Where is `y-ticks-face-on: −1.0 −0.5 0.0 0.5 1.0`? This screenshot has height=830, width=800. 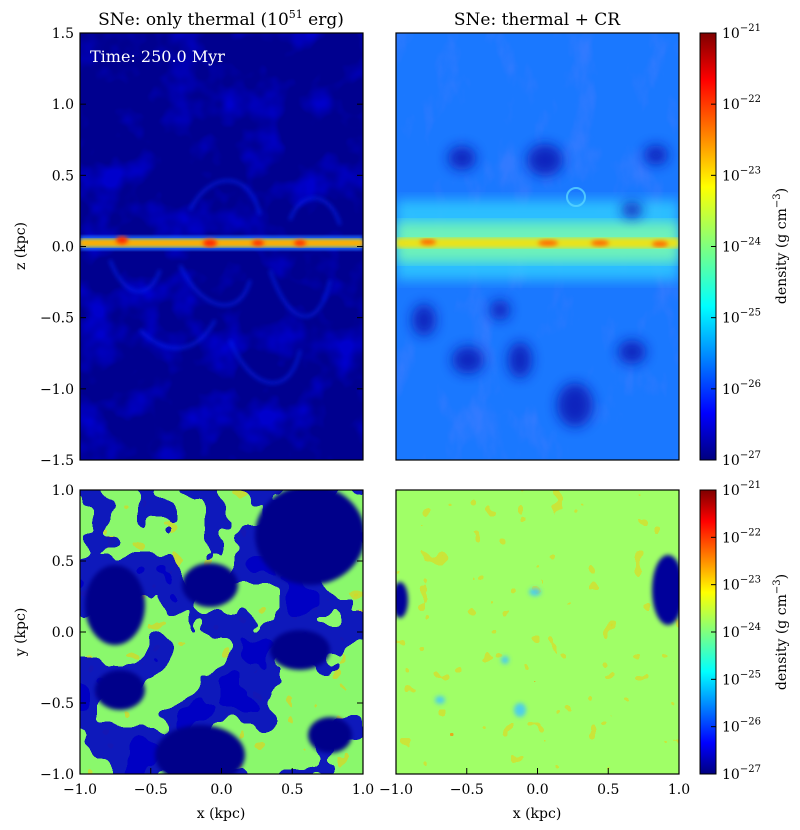
y-ticks-face-on: −1.0 −0.5 0.0 0.5 1.0 is located at coordinates (201, 633).